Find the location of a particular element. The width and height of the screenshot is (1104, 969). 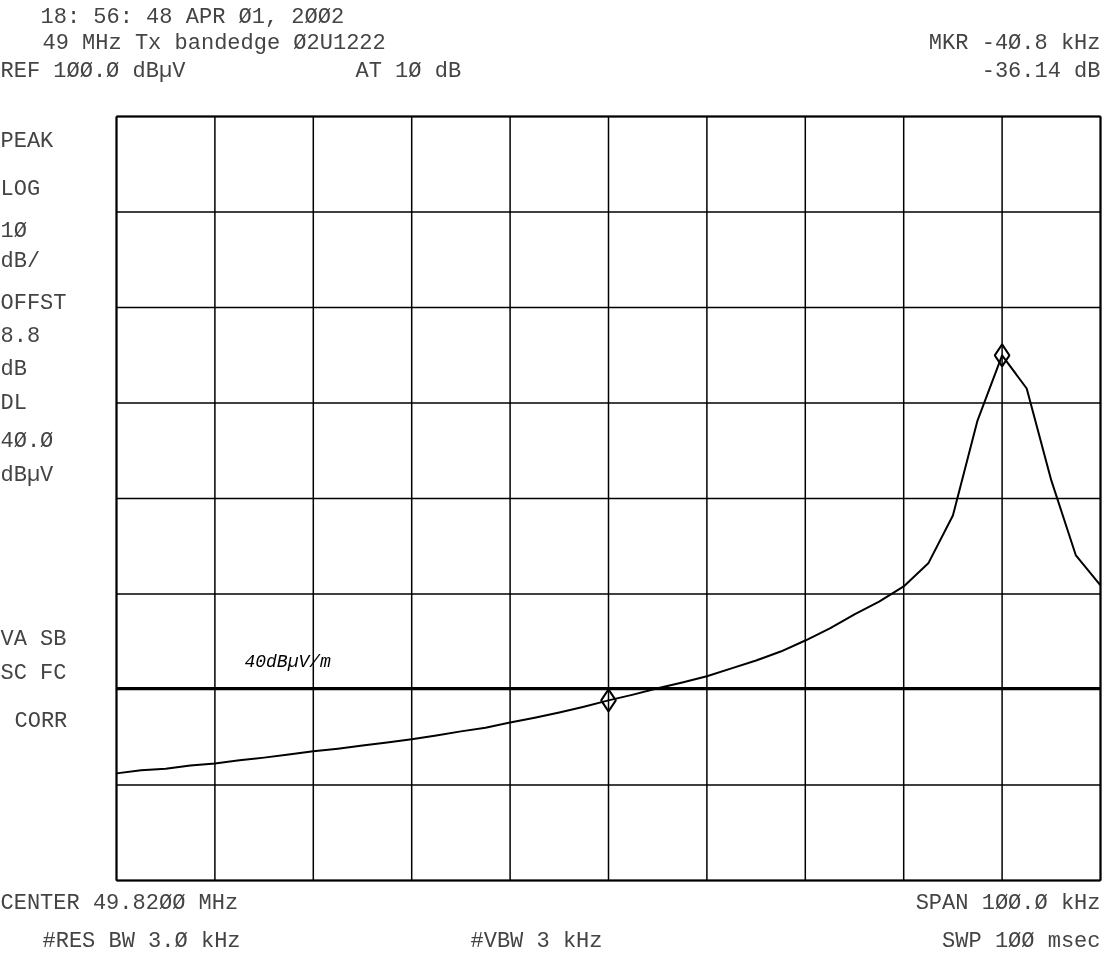

text: dB is located at coordinates (13, 369).